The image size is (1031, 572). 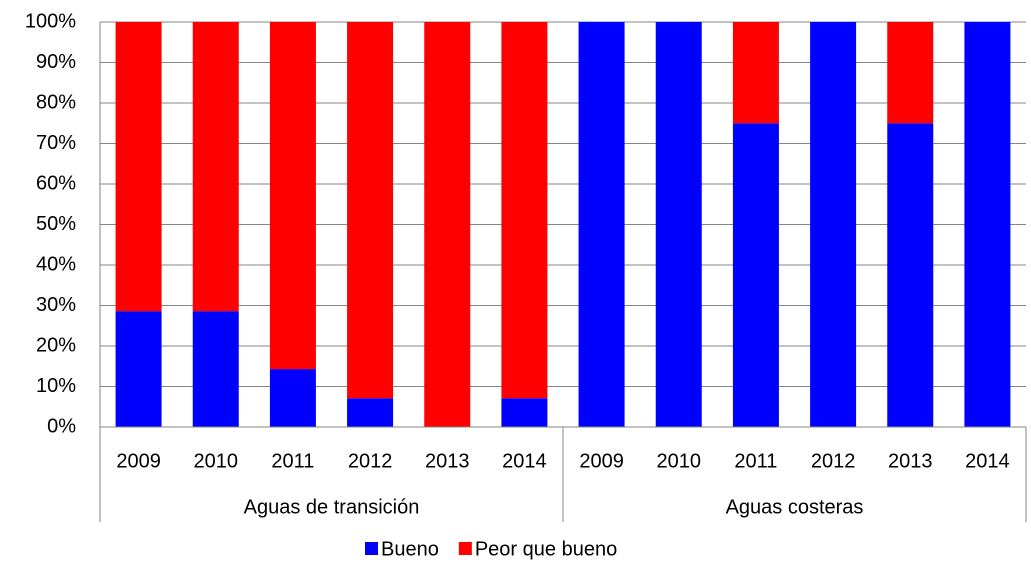 I want to click on legend-label: Peor que bueno, so click(x=546, y=549).